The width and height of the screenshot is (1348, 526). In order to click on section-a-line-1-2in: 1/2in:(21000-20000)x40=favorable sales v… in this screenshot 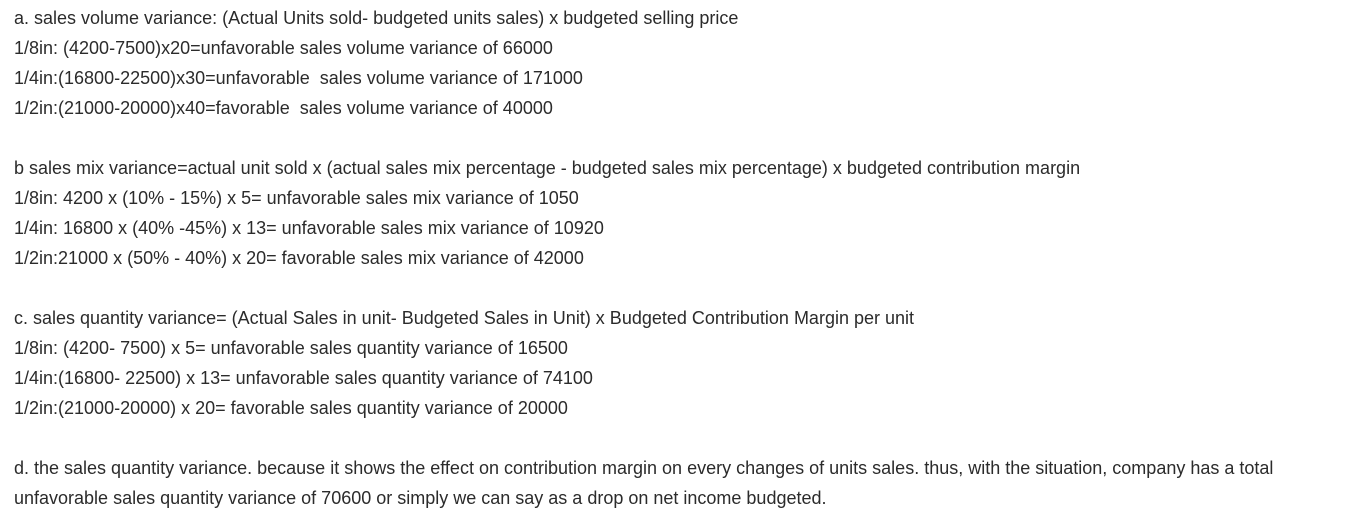, I will do `click(283, 108)`.